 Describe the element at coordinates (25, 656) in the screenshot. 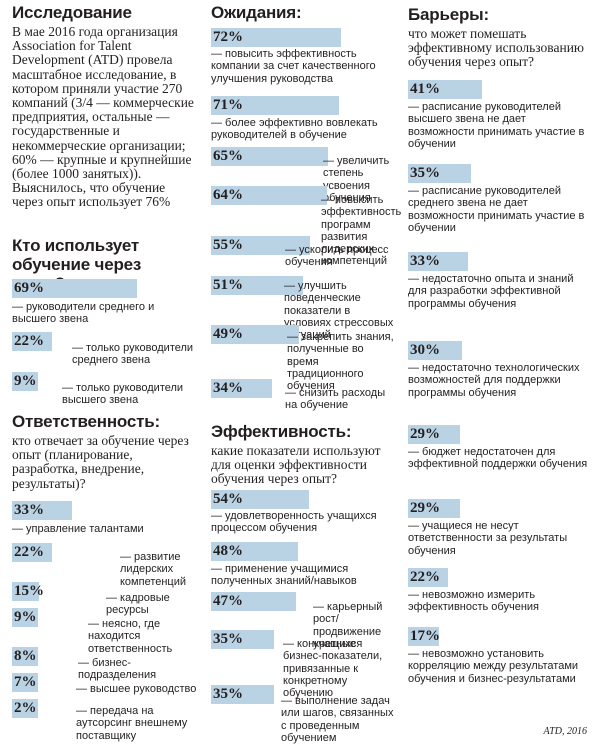

I see `bar-2-5: 8%` at that location.